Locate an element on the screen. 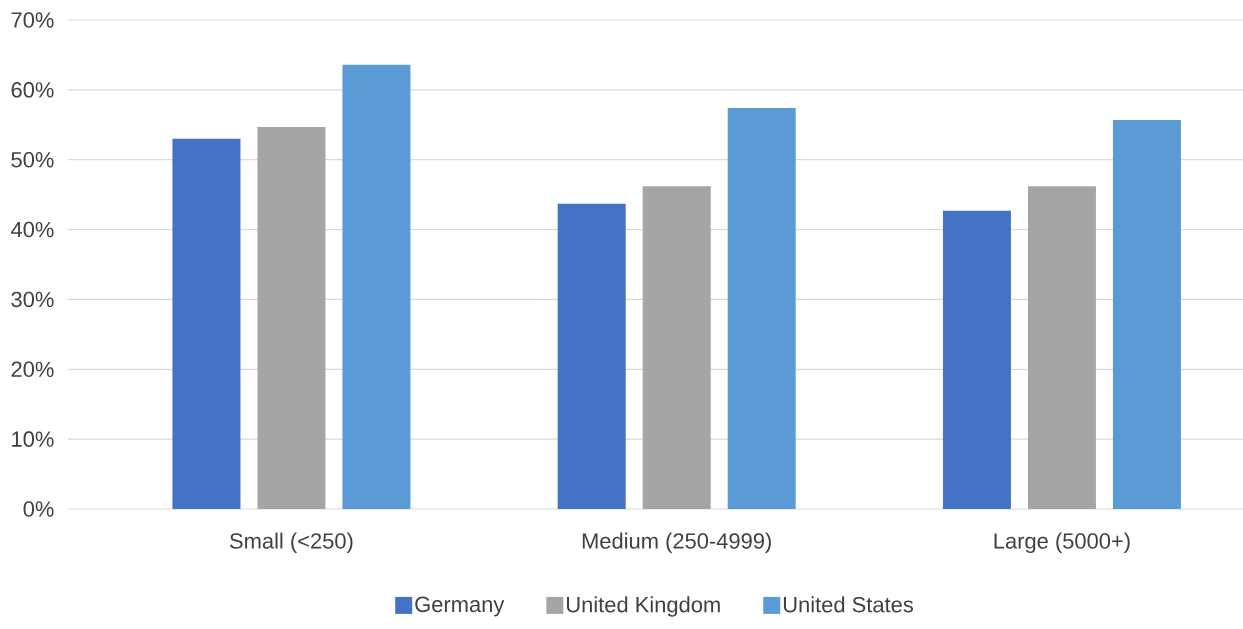 The image size is (1243, 629). y-tick-label: 50% is located at coordinates (32, 159).